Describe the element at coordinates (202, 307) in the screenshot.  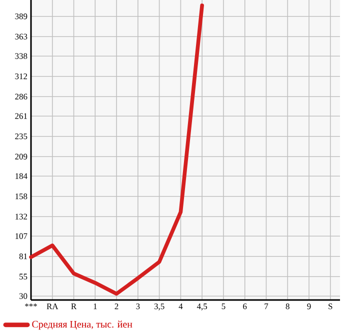
I see `x-tick-label: 4,5` at that location.